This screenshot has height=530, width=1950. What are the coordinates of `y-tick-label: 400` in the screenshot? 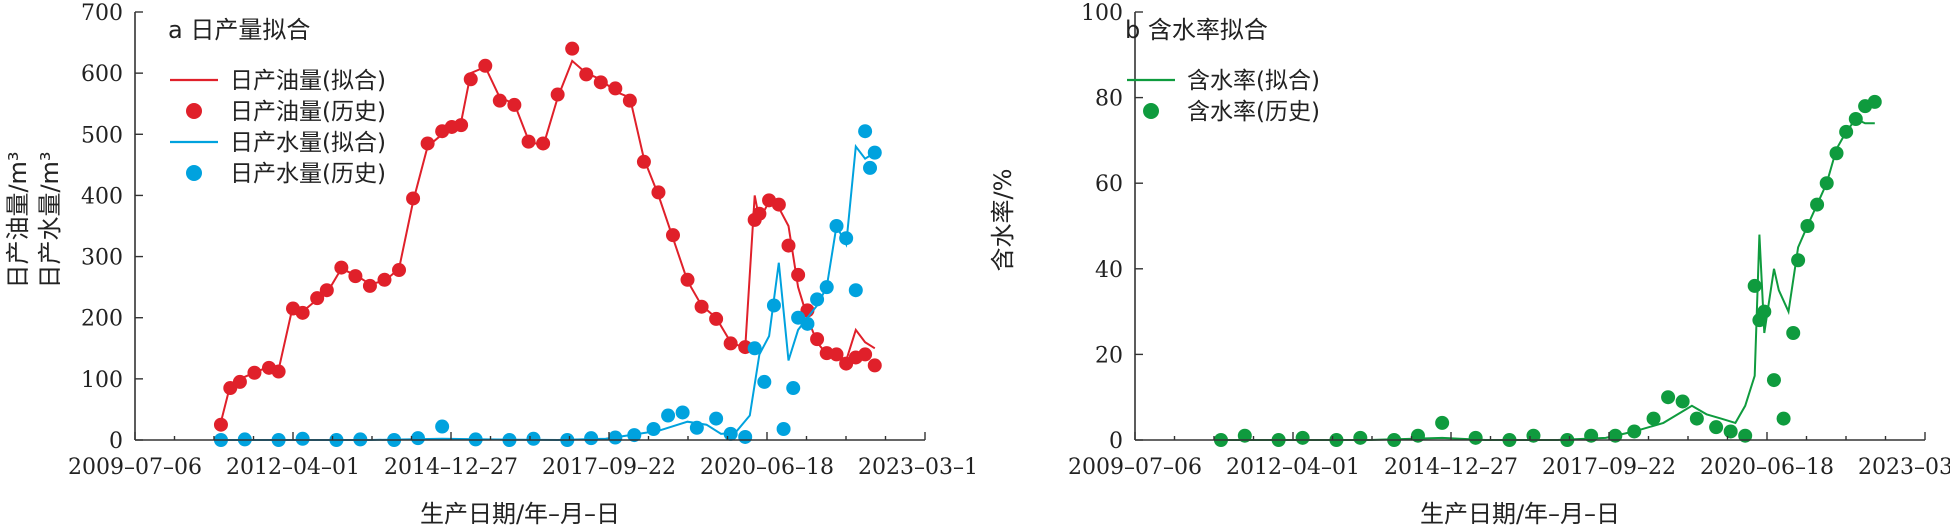 It's located at (102, 196).